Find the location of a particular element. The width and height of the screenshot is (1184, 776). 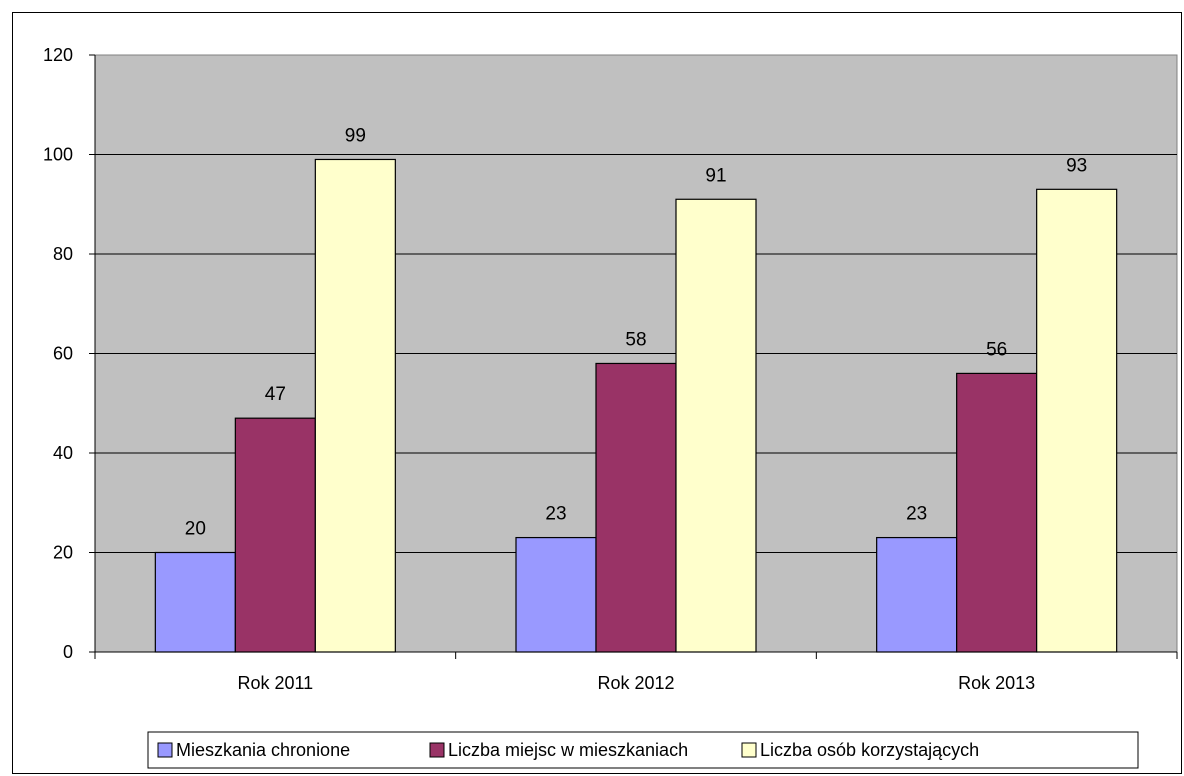

legend-label: Mieszkania chronione is located at coordinates (263, 750).